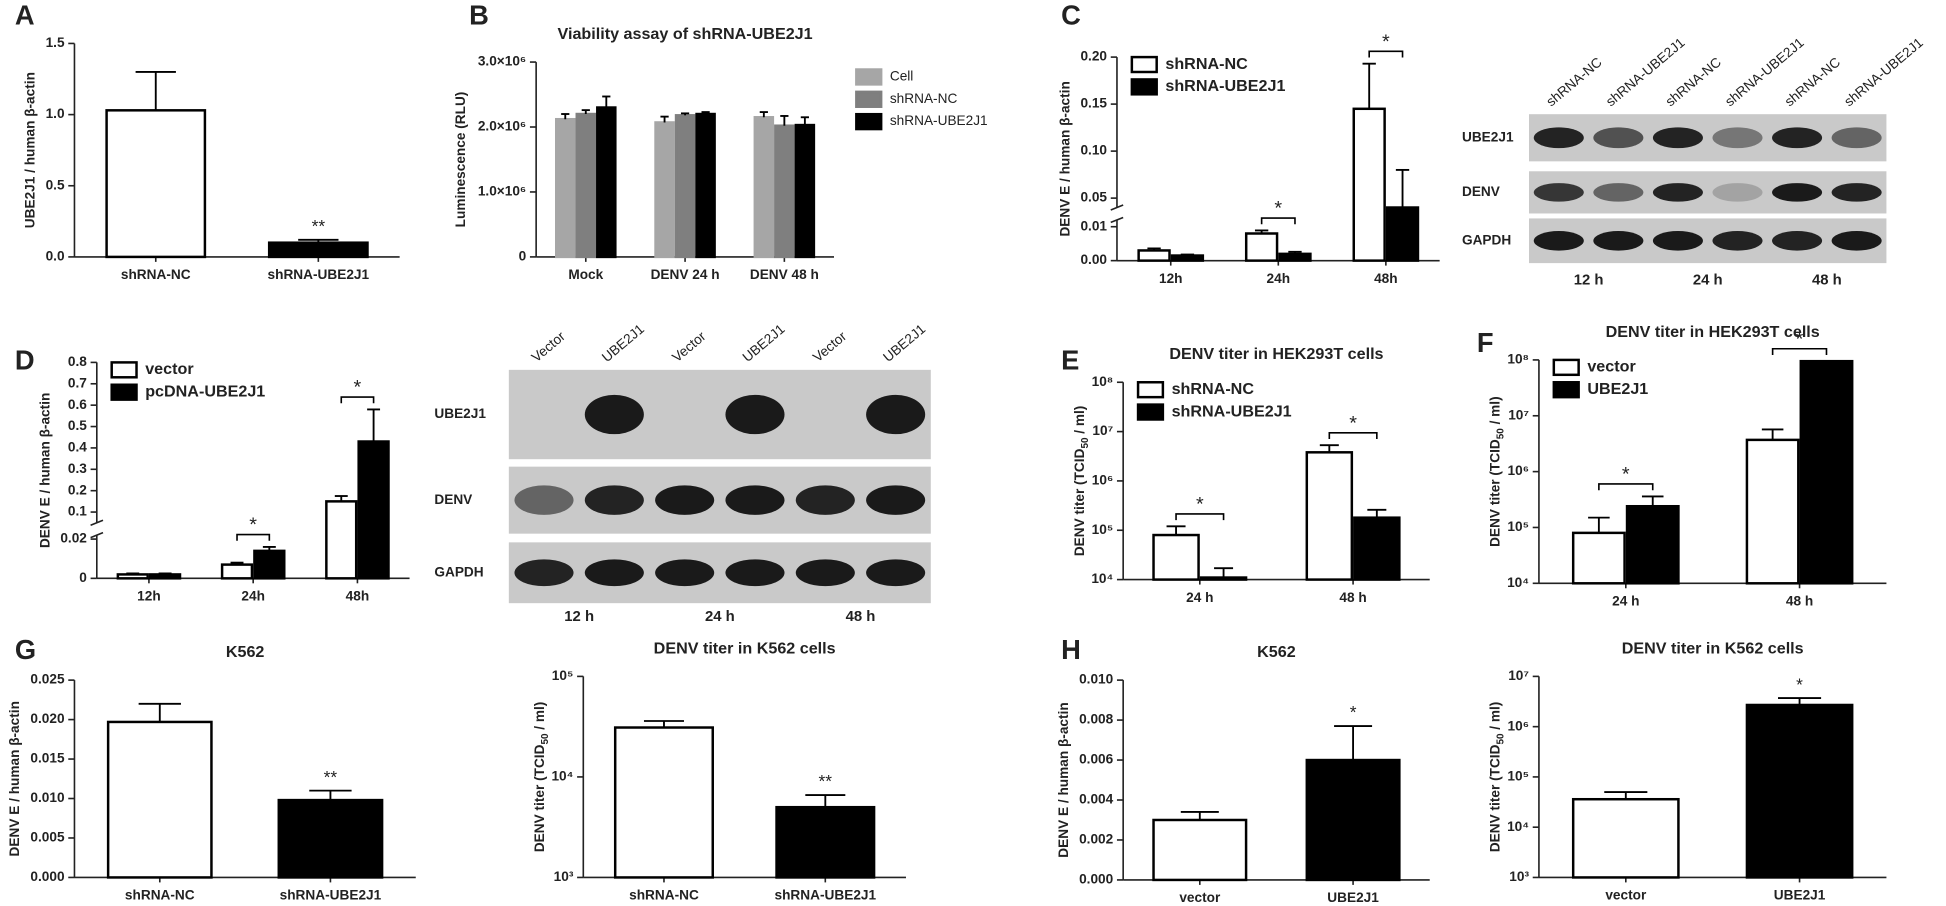 This screenshot has width=1946, height=906. What do you see at coordinates (47, 837) in the screenshot?
I see `y-tick-label: 0.005` at bounding box center [47, 837].